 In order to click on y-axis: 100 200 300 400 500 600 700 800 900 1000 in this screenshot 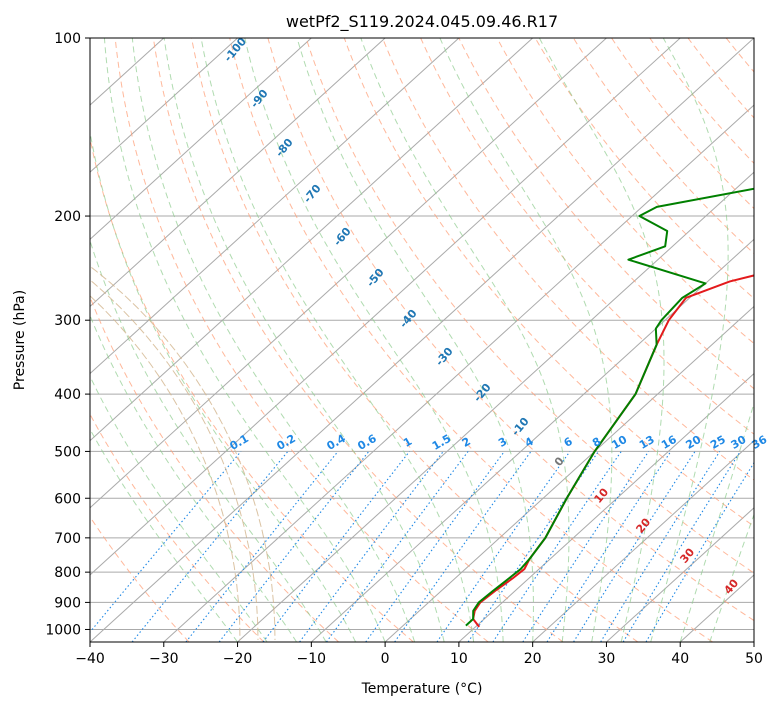, I will do `click(67, 334)`.